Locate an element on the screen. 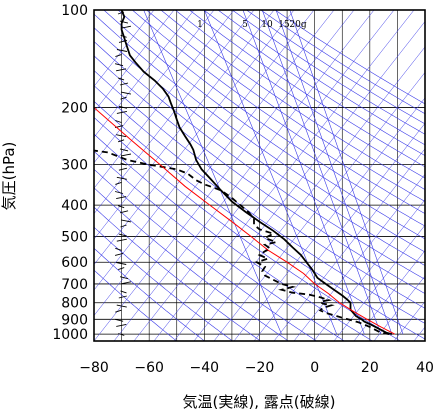 This screenshot has width=435, height=412. y-tick-label: 700 is located at coordinates (74, 285).